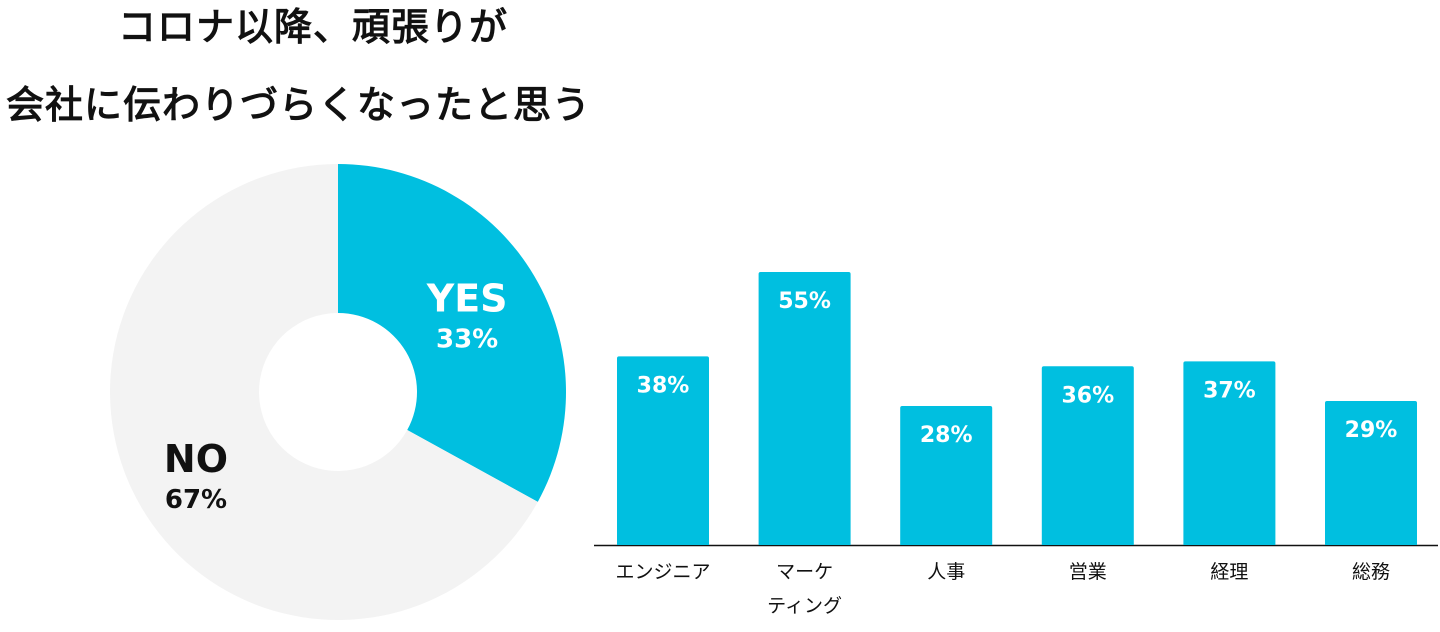  What do you see at coordinates (1371, 572) in the screenshot?
I see `category-label-5: 総務` at bounding box center [1371, 572].